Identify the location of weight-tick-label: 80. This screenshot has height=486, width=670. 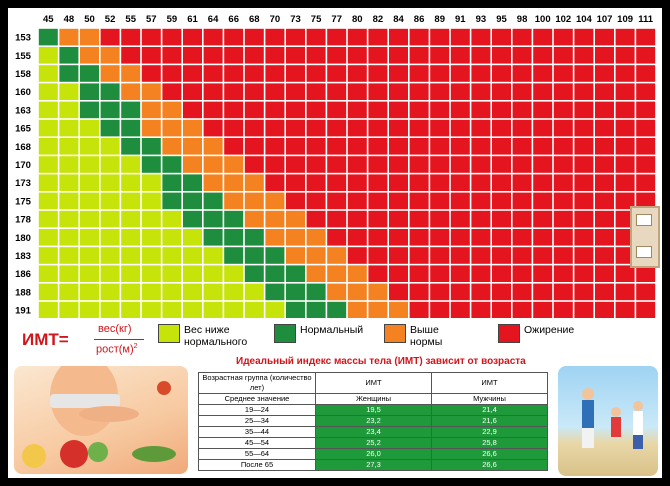
(357, 19).